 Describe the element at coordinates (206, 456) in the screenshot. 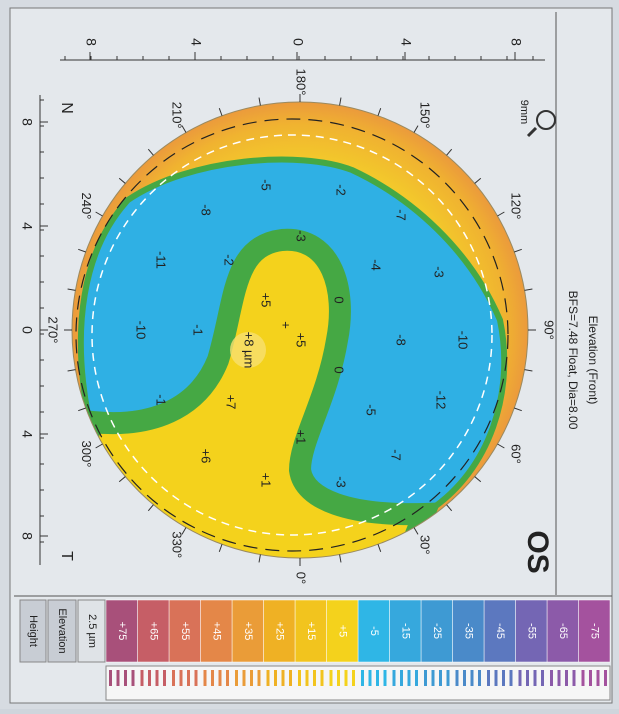

I see `map-value: +6` at that location.